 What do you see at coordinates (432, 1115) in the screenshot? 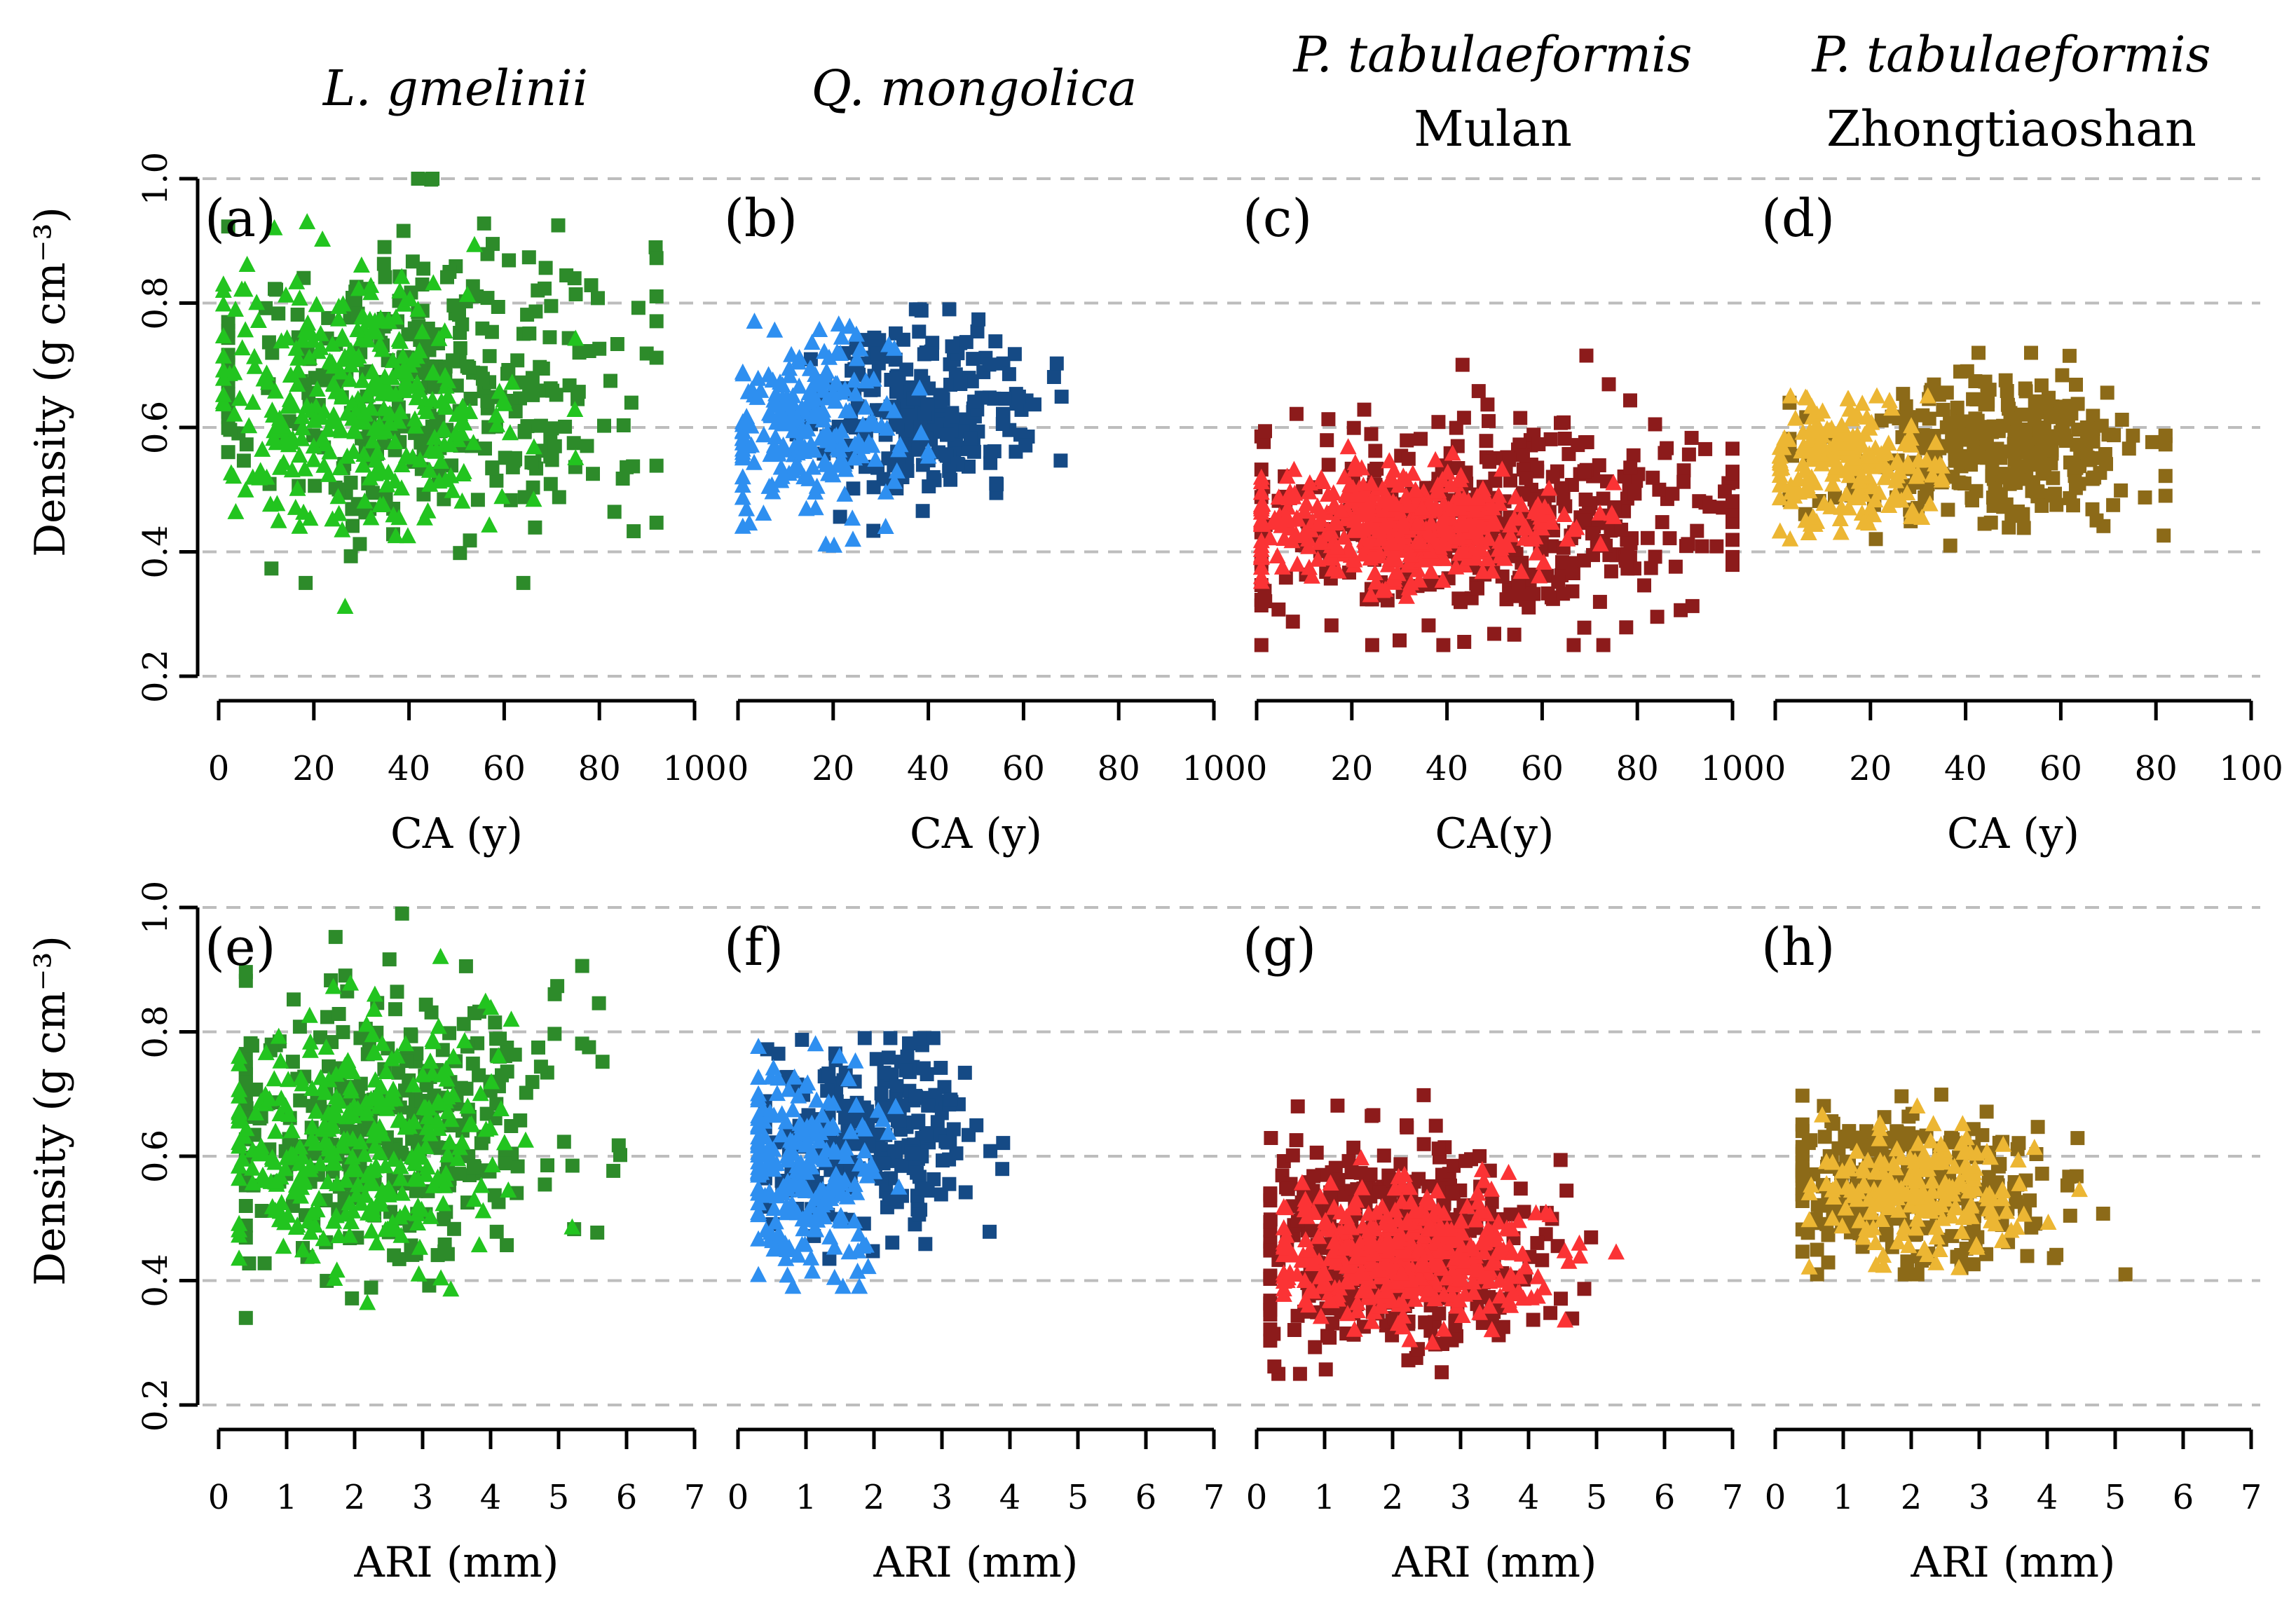
I see `series-squares-e` at bounding box center [432, 1115].